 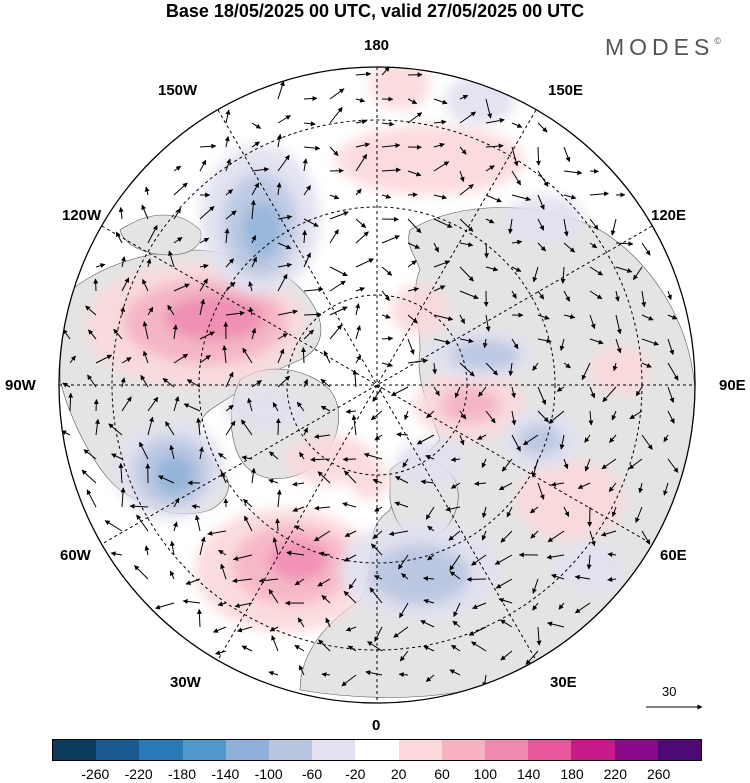 I want to click on colorbar-tick-label: -260, so click(x=95, y=774).